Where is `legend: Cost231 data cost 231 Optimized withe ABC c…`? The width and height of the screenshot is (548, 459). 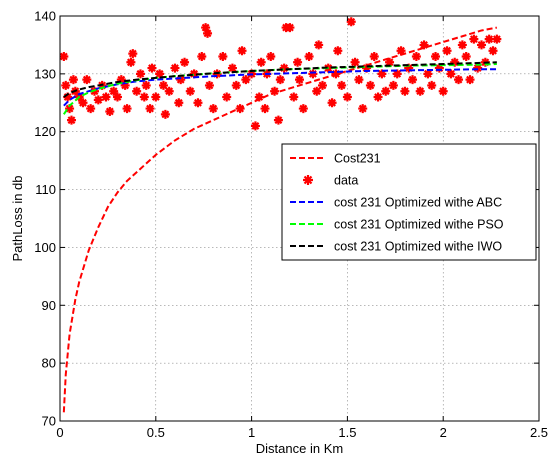 legend: Cost231 data cost 231 Optimized withe ABC c… is located at coordinates (409, 202).